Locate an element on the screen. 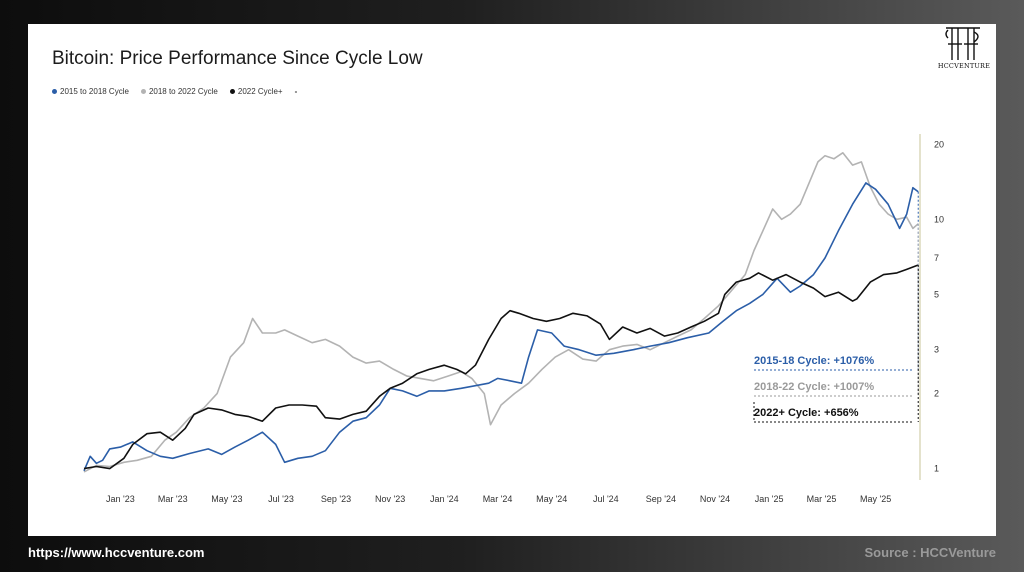  x-tick-label: Sep '23 is located at coordinates (336, 499).